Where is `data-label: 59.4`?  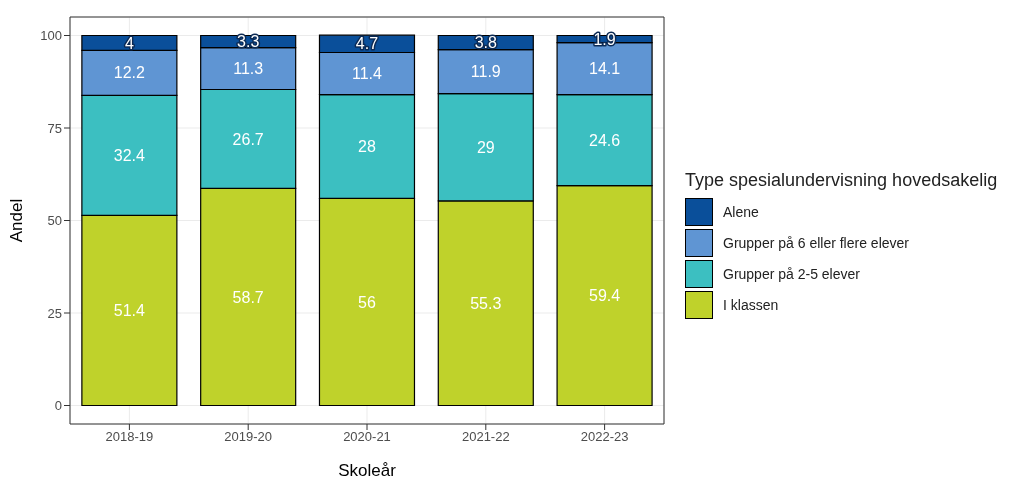 data-label: 59.4 is located at coordinates (605, 296).